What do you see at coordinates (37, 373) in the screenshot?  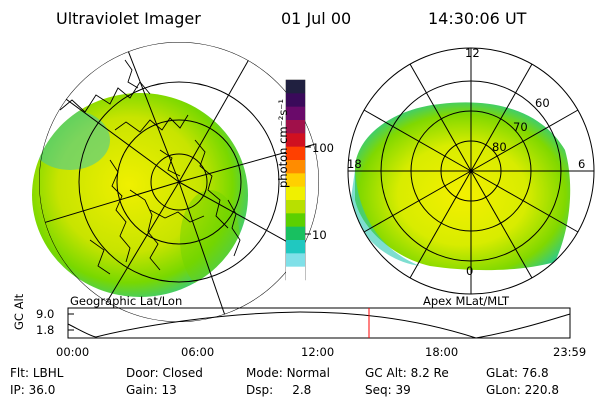 I see `info-filter: Flt: LBHL` at bounding box center [37, 373].